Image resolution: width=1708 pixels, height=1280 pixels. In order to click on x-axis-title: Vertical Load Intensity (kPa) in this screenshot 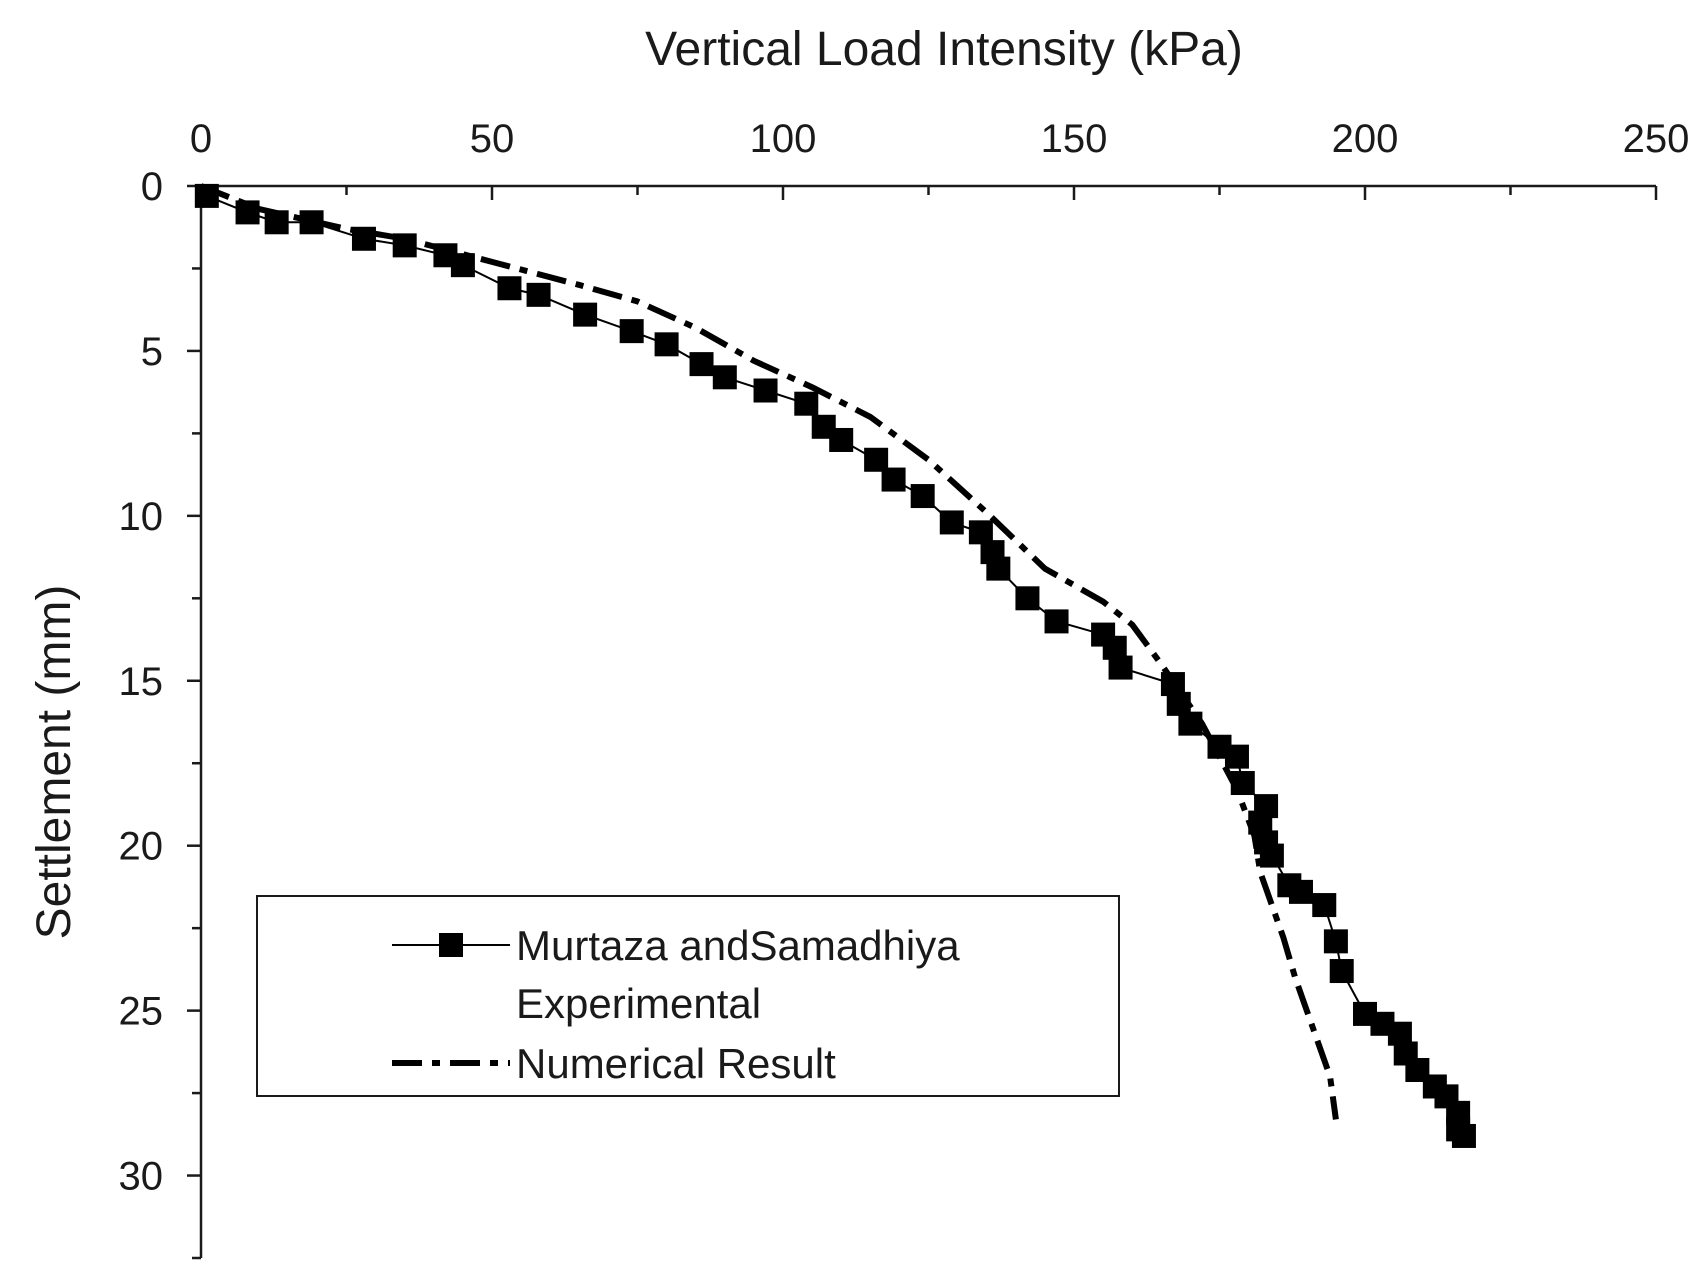, I will do `click(944, 49)`.